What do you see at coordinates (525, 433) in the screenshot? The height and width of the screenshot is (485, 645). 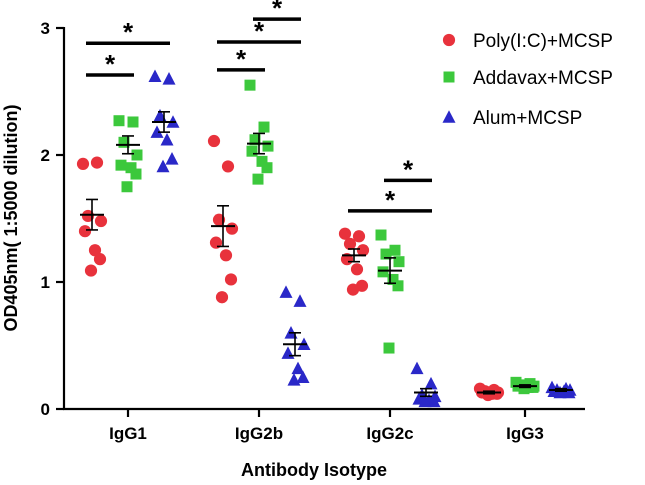 I see `x-tick-label: IgG3` at bounding box center [525, 433].